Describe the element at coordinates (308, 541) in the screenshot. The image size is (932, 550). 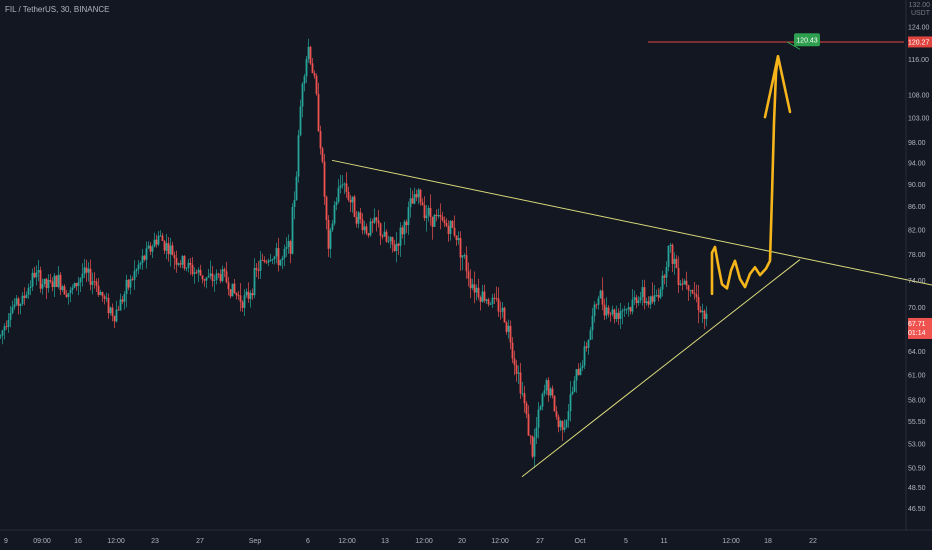
I see `time-tick-label: 6` at that location.